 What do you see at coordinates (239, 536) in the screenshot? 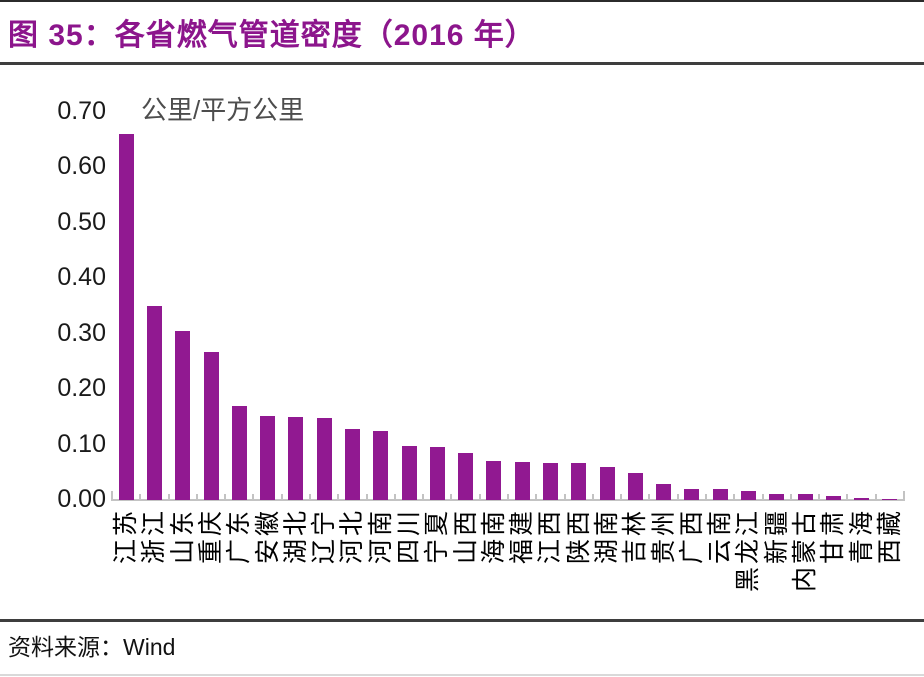
I see `x-axis-label: 广东` at bounding box center [239, 536].